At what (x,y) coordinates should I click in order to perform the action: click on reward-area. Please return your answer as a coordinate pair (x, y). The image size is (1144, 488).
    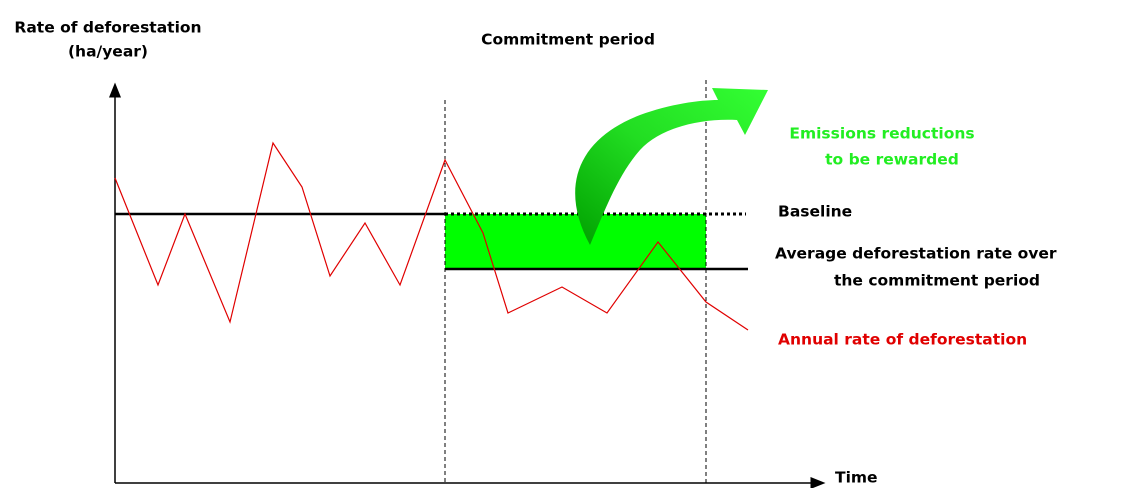
    Looking at the image, I should click on (575, 241).